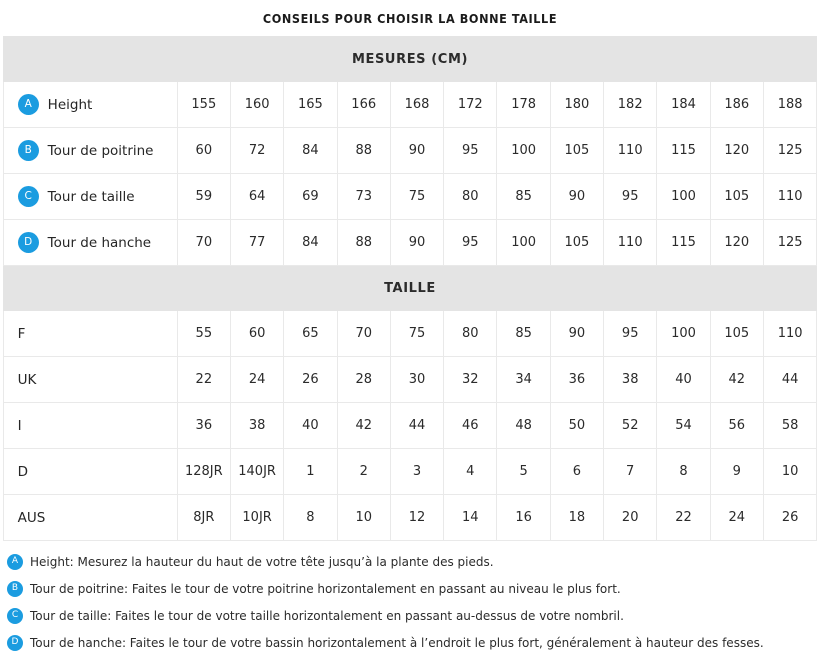 This screenshot has width=820, height=666. I want to click on row-label-height: A Height, so click(90, 104).